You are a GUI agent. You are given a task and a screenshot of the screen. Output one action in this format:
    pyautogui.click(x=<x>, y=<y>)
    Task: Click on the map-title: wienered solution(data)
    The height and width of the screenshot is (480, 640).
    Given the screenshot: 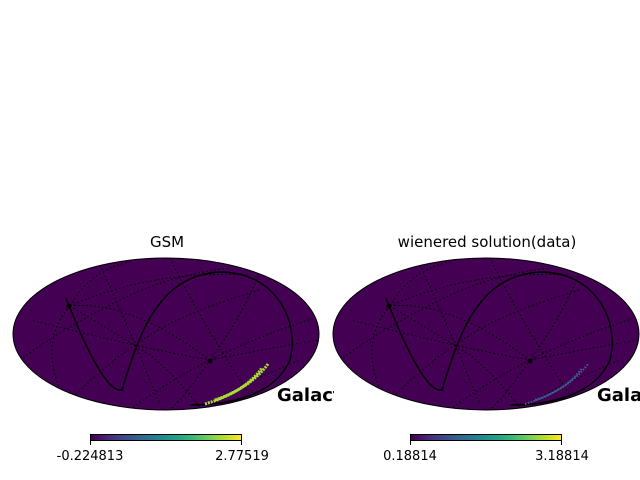 What is the action you would take?
    pyautogui.click(x=487, y=242)
    